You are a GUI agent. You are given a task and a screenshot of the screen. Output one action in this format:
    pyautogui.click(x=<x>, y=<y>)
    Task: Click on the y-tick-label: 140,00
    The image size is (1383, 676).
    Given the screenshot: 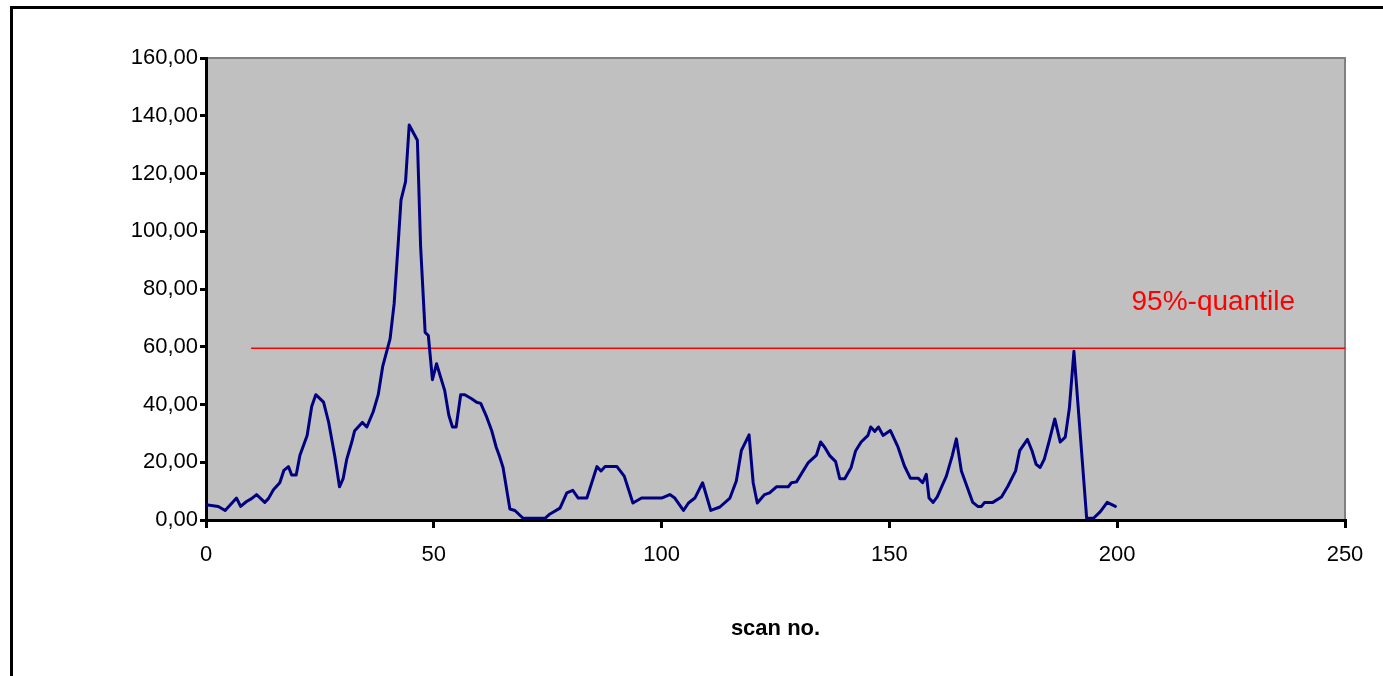 What is the action you would take?
    pyautogui.click(x=164, y=114)
    